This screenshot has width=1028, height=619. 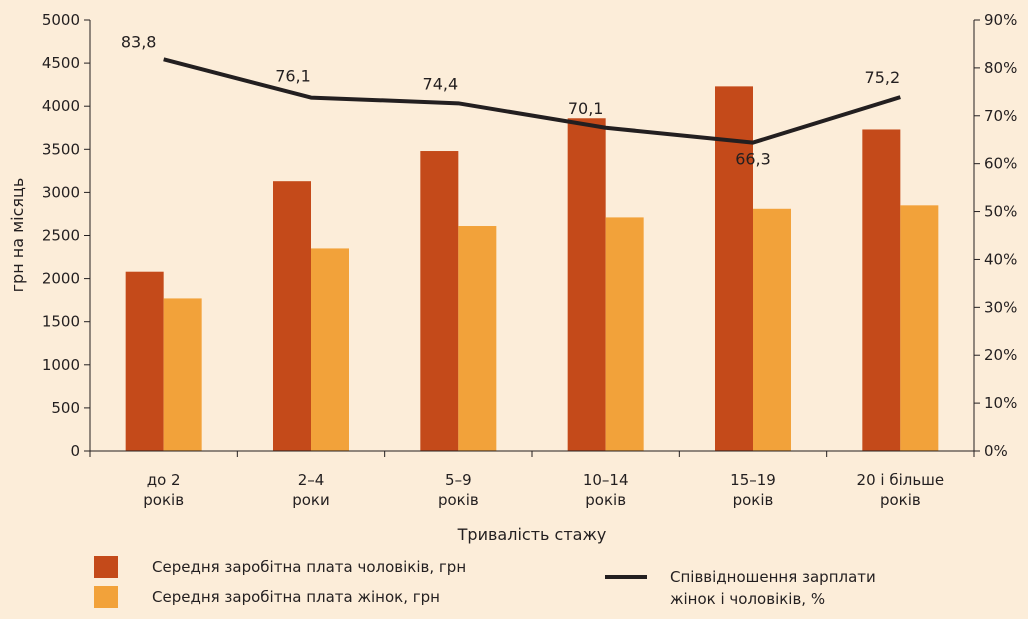 What do you see at coordinates (61, 365) in the screenshot?
I see `y-tick-label-2: 1000` at bounding box center [61, 365].